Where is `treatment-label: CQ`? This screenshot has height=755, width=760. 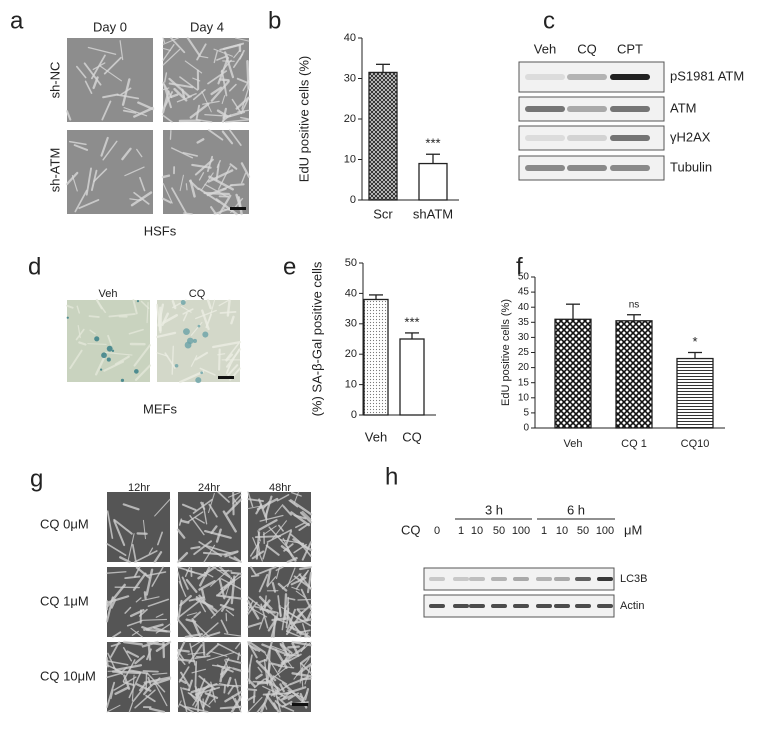
treatment-label: CQ is located at coordinates (411, 529).